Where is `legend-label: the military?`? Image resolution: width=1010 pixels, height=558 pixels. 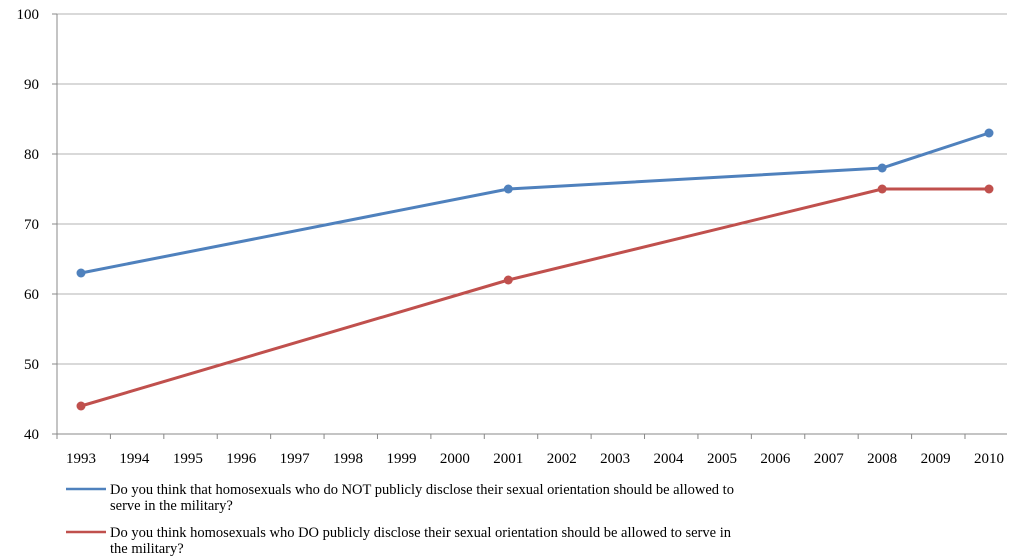 legend-label: the military? is located at coordinates (147, 549).